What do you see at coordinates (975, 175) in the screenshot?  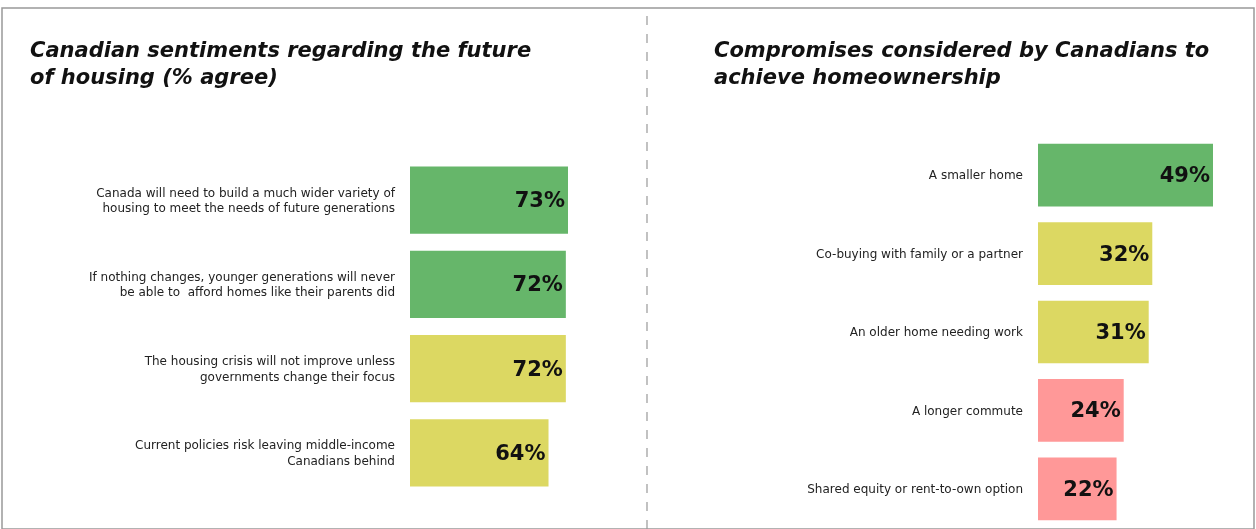 I see `y-tick-label: A smaller home` at bounding box center [975, 175].